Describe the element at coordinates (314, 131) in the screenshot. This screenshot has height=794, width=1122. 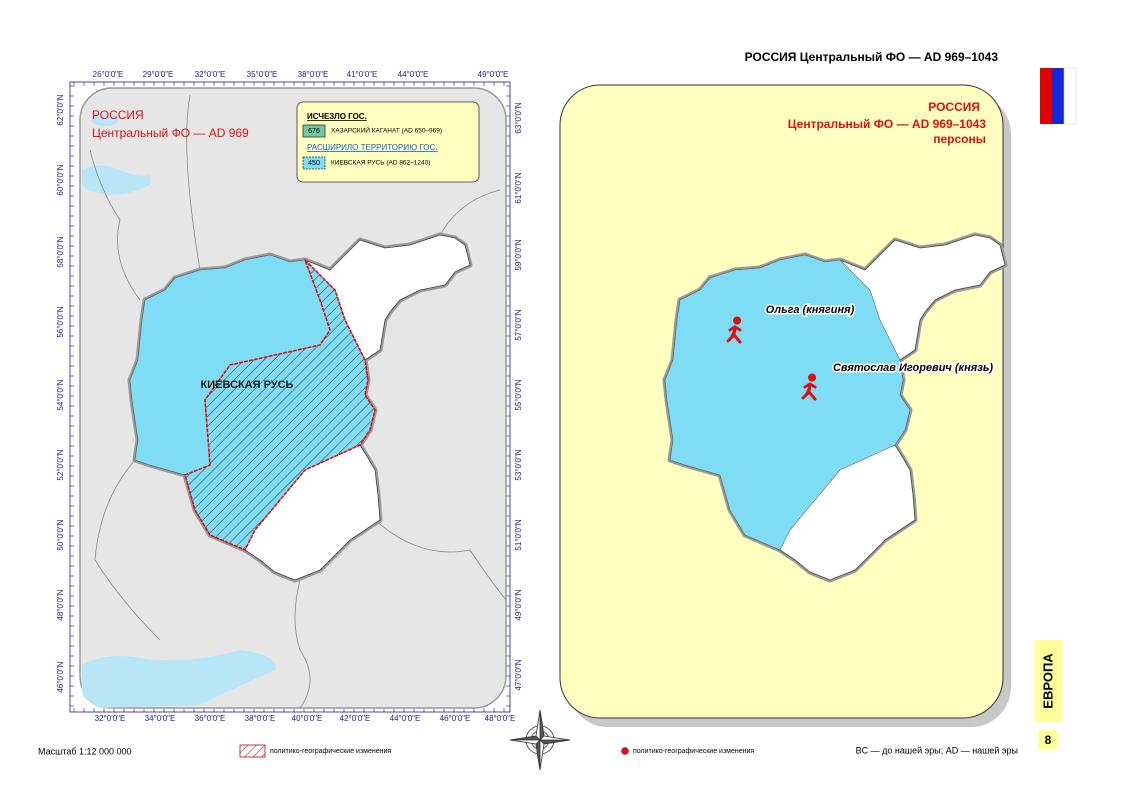
I see `legend-code: 676` at that location.